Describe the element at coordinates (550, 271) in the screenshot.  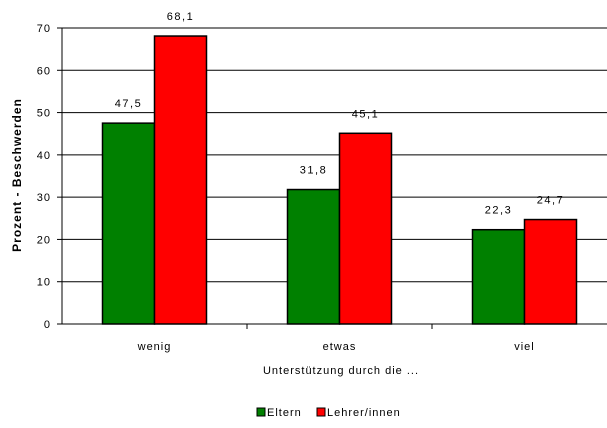
I see `bar-lehrer-innen-viel` at that location.